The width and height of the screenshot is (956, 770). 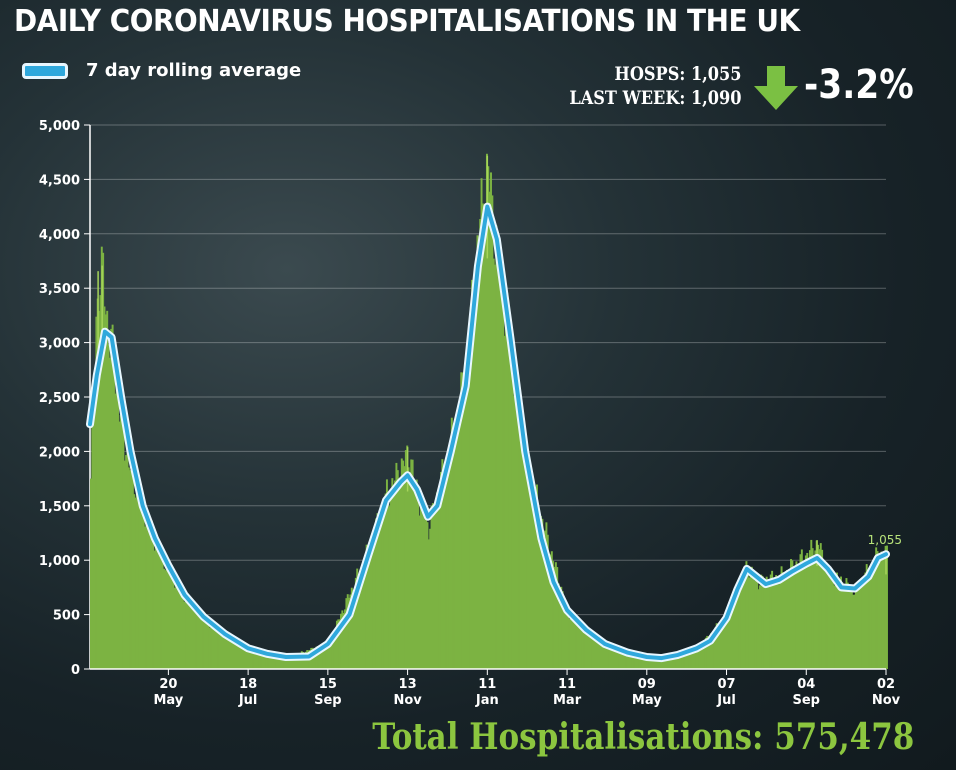 I want to click on y-tick-label: 3,500, so click(x=59, y=289).